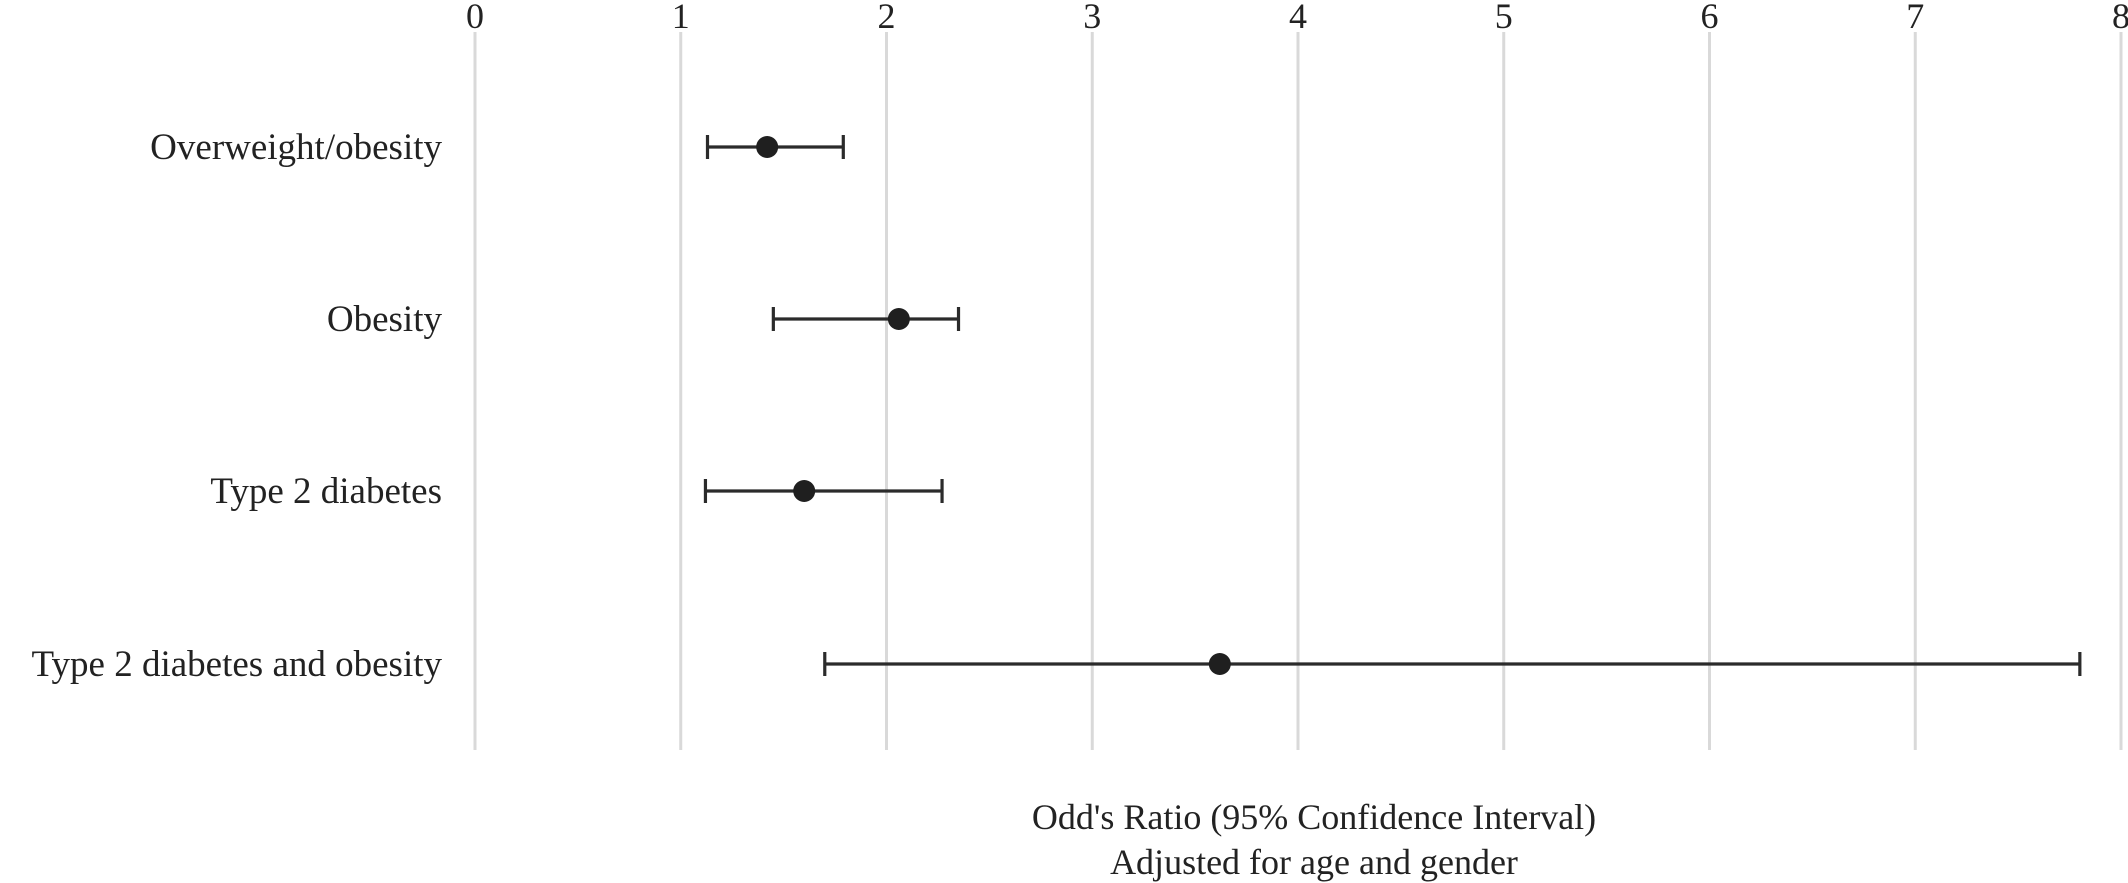 Image resolution: width=2128 pixels, height=883 pixels. Describe the element at coordinates (1504, 18) in the screenshot. I see `x-tick-label-5: 5` at that location.